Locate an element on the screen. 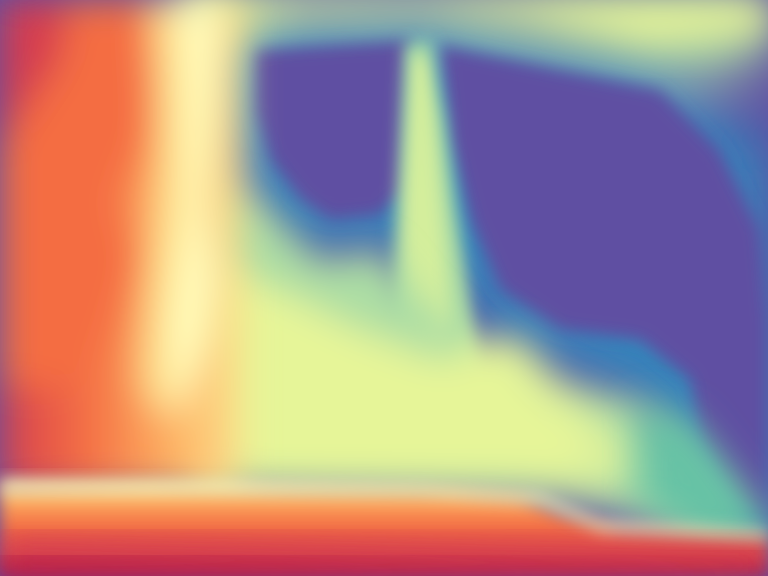 Image resolution: width=768 pixels, height=576 pixels. floor-edge is located at coordinates (384, 509).